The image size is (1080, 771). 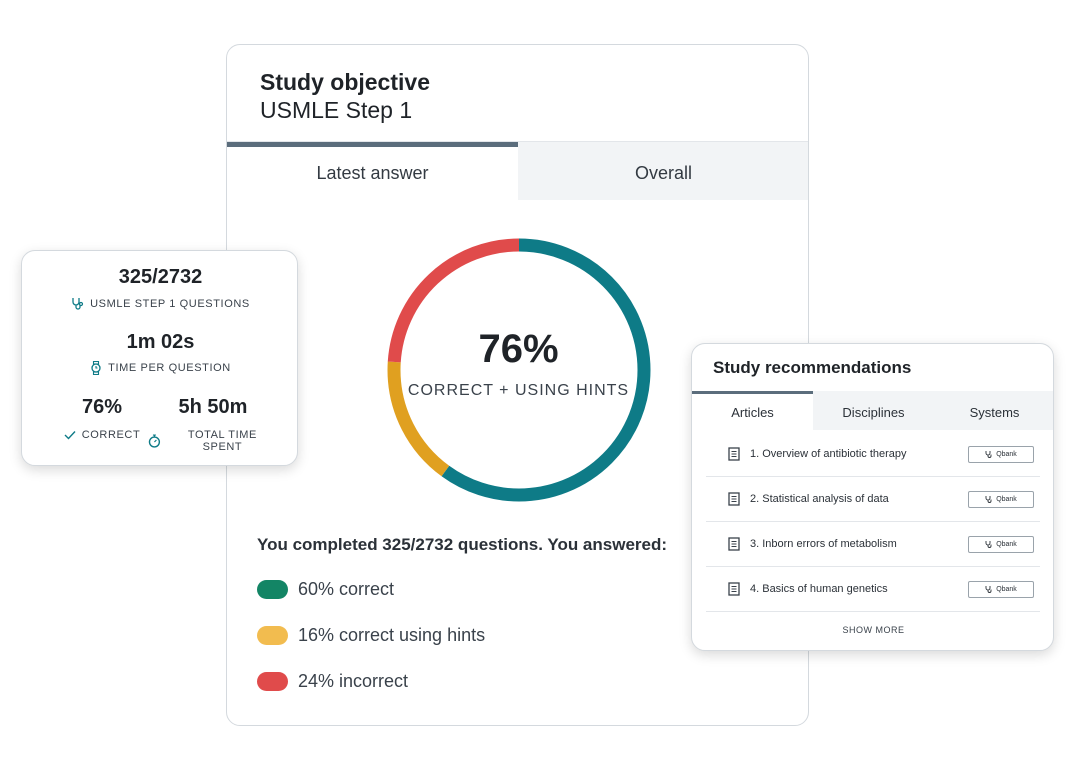 I want to click on donut-caption: CORRECT + USING HINTS, so click(x=518, y=390).